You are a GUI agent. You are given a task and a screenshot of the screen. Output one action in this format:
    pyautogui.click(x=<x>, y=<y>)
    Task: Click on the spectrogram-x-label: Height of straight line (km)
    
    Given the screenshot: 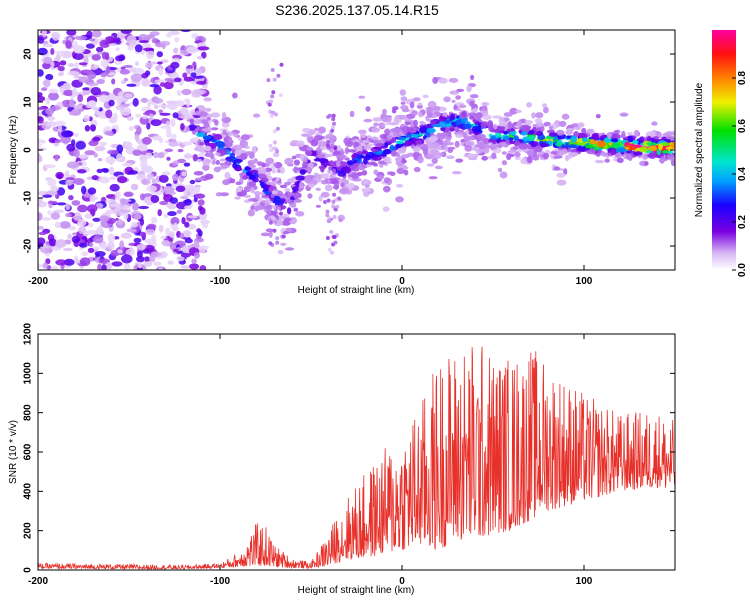 What is the action you would take?
    pyautogui.click(x=356, y=290)
    